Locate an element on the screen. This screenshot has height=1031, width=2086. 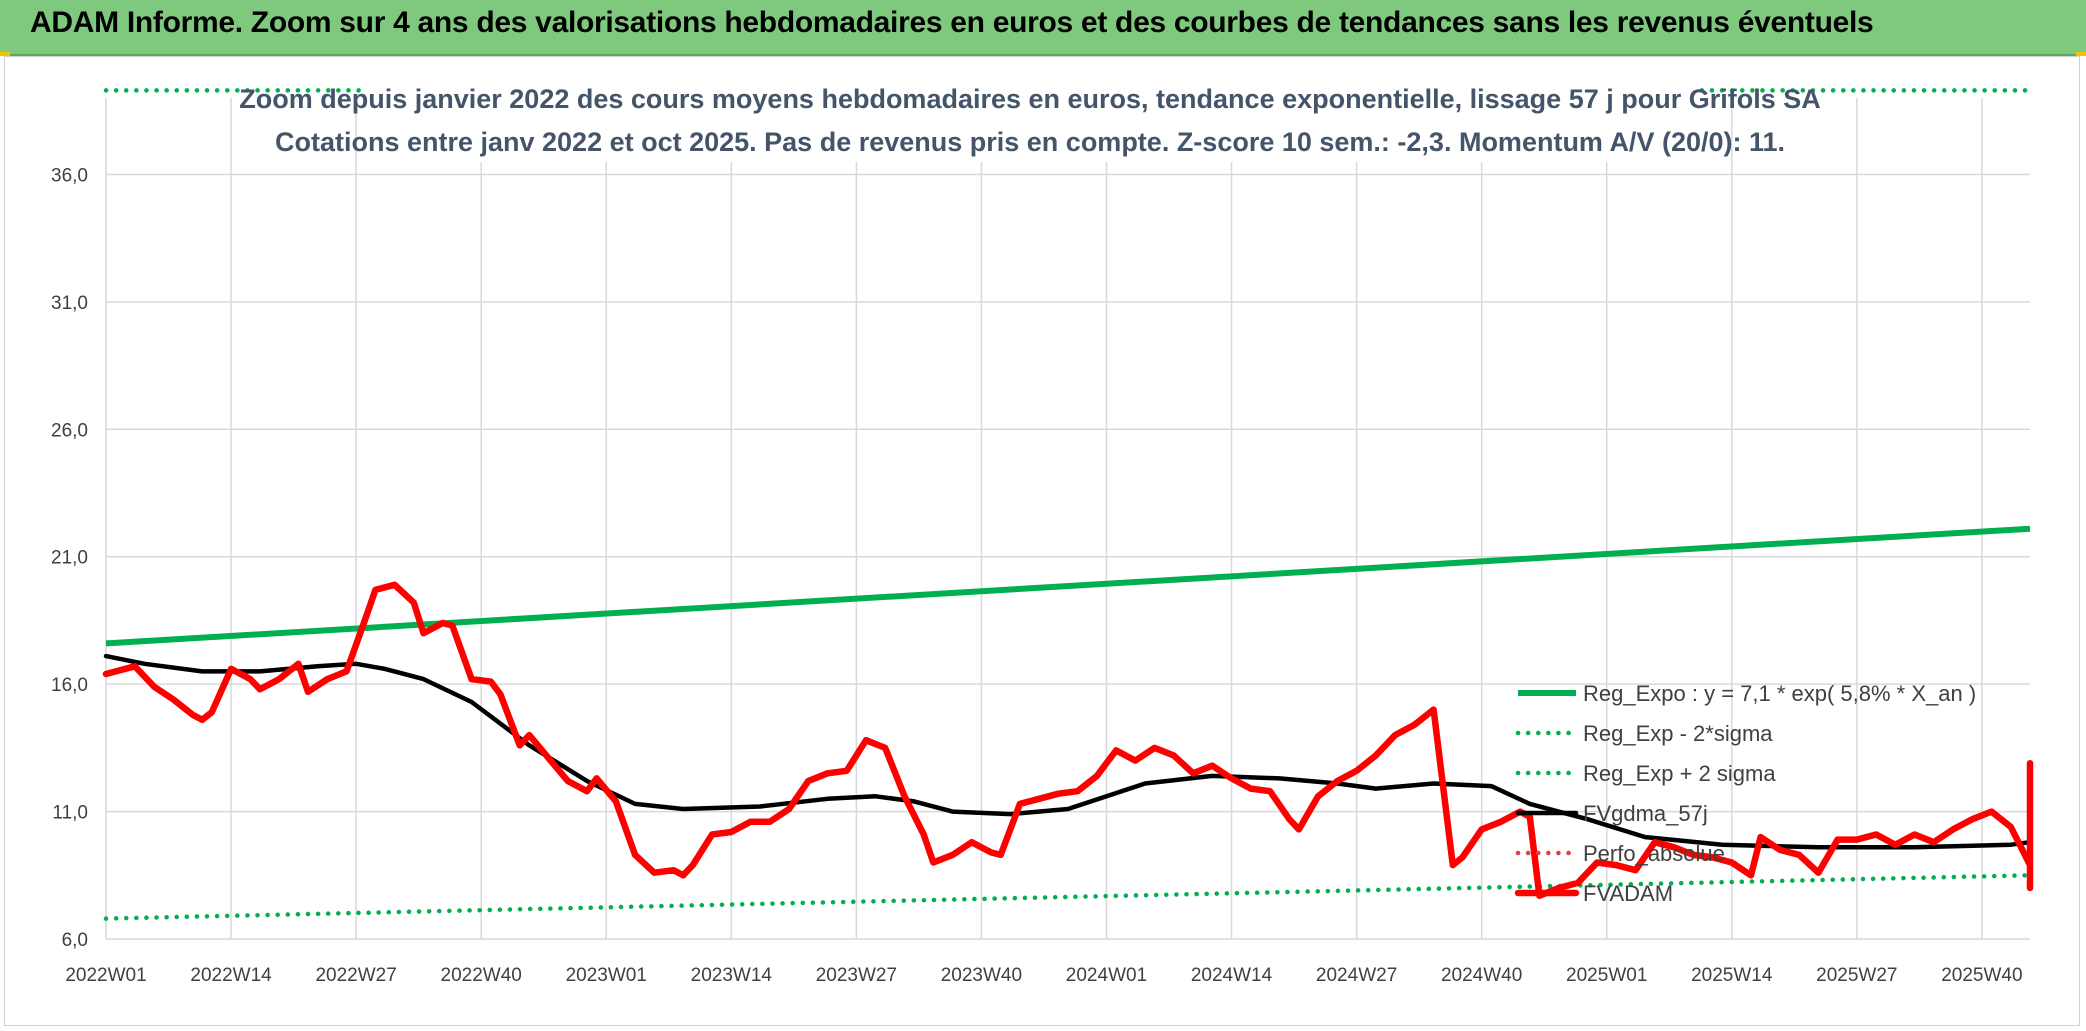
y-axis-ticks: 6,0 11,0 16,0 21,0 26,0 31,0 36,0 is located at coordinates (69, 558).